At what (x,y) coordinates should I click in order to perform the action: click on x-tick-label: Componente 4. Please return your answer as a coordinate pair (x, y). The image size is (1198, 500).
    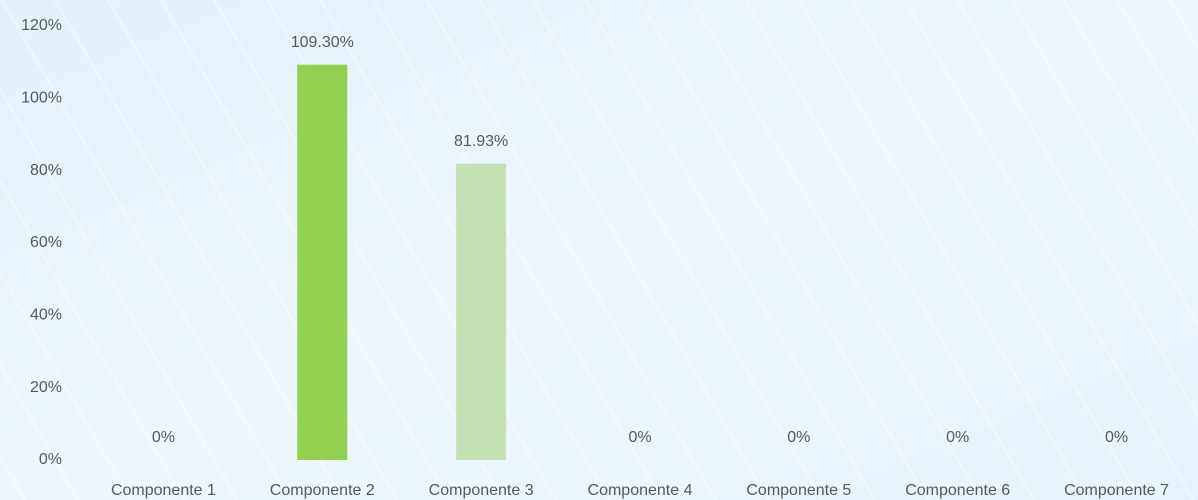
    Looking at the image, I should click on (640, 490).